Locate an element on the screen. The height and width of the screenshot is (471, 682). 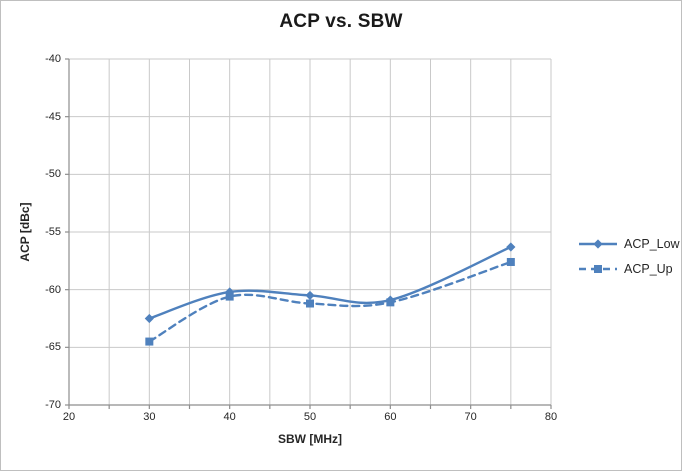
y-tick-label: -65 is located at coordinates (53, 347).